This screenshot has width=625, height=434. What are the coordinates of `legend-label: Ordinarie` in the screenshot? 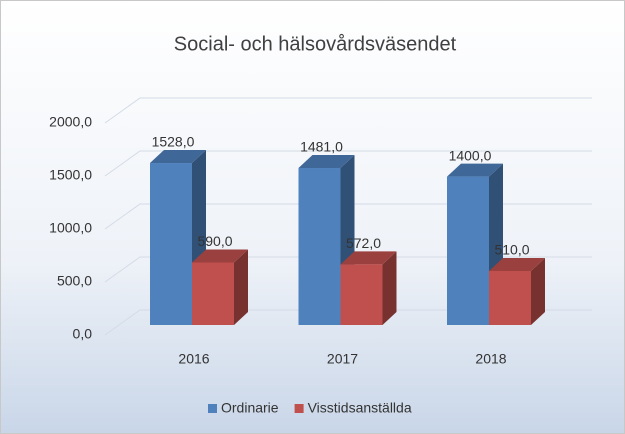 It's located at (250, 408).